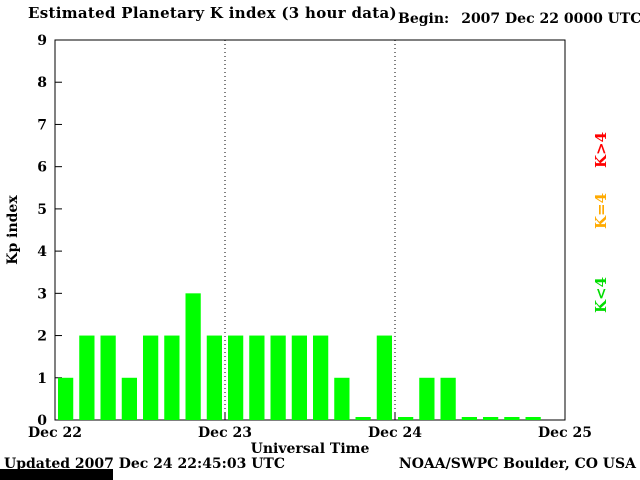 The image size is (640, 480). Describe the element at coordinates (42, 168) in the screenshot. I see `y-tick-label: 6` at that location.